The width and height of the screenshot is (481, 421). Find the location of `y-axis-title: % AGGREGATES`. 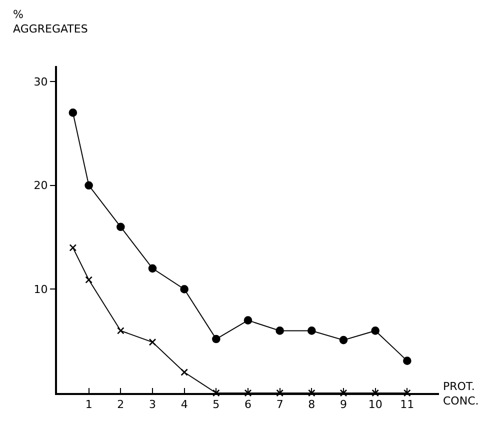

y-axis-title: % AGGREGATES is located at coordinates (50, 22).